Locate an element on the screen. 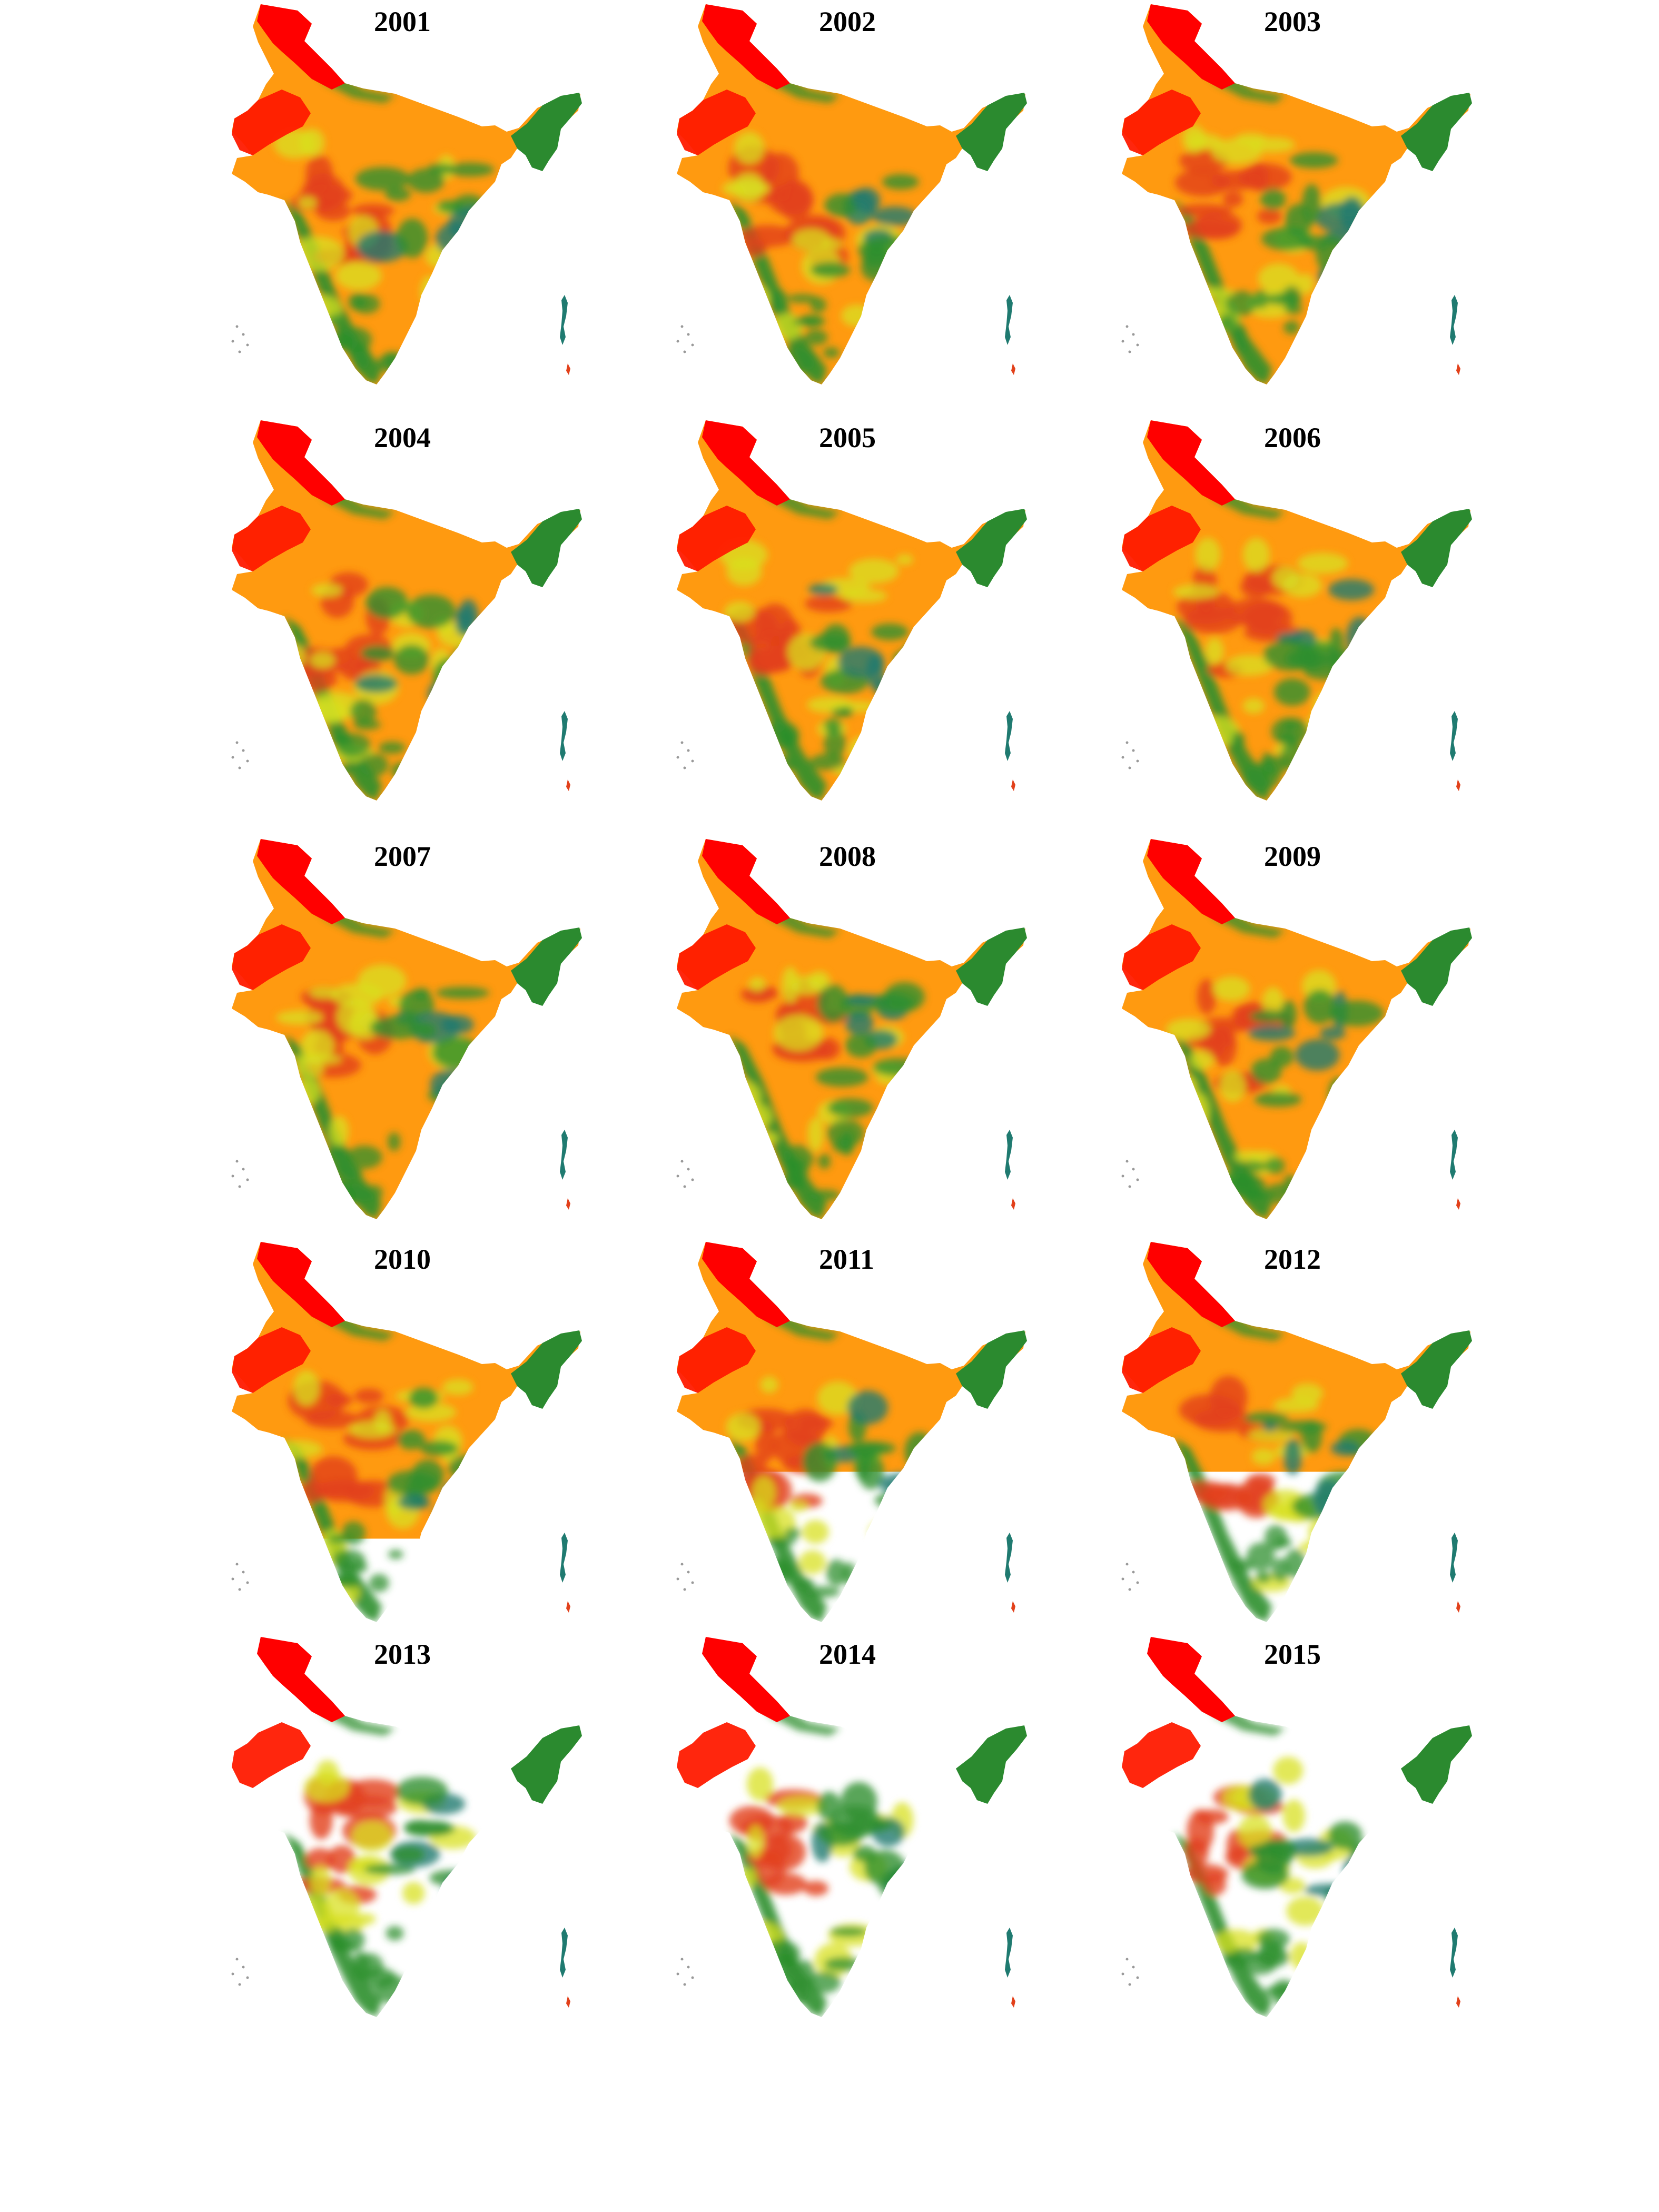 This screenshot has height=2212, width=1659. year-label: 2004 is located at coordinates (402, 437).